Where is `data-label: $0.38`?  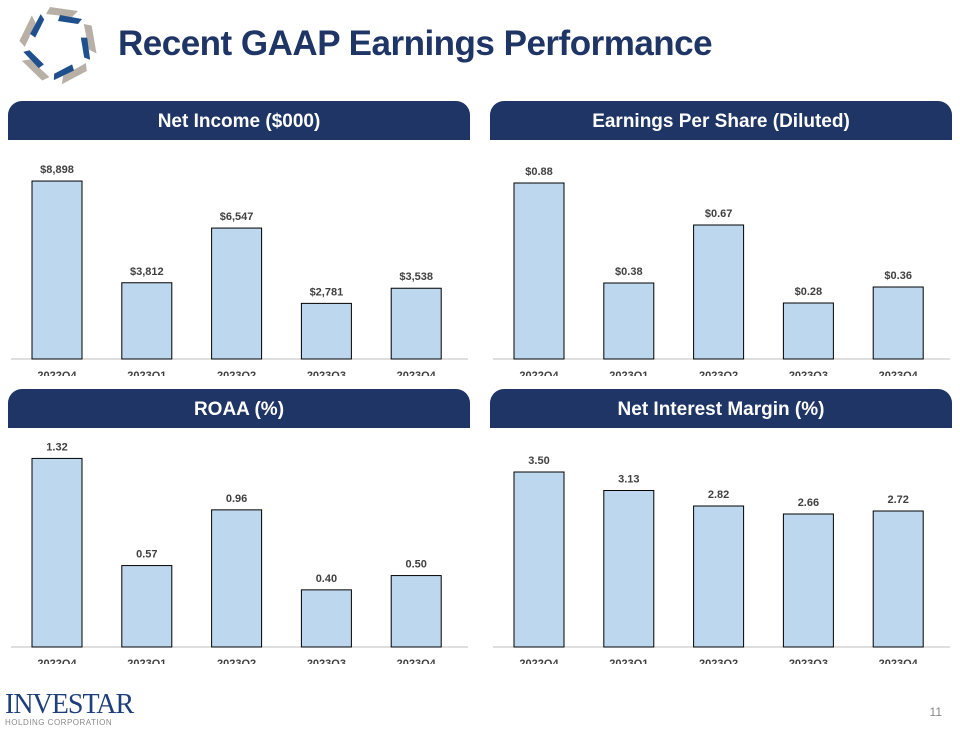 data-label: $0.38 is located at coordinates (629, 272).